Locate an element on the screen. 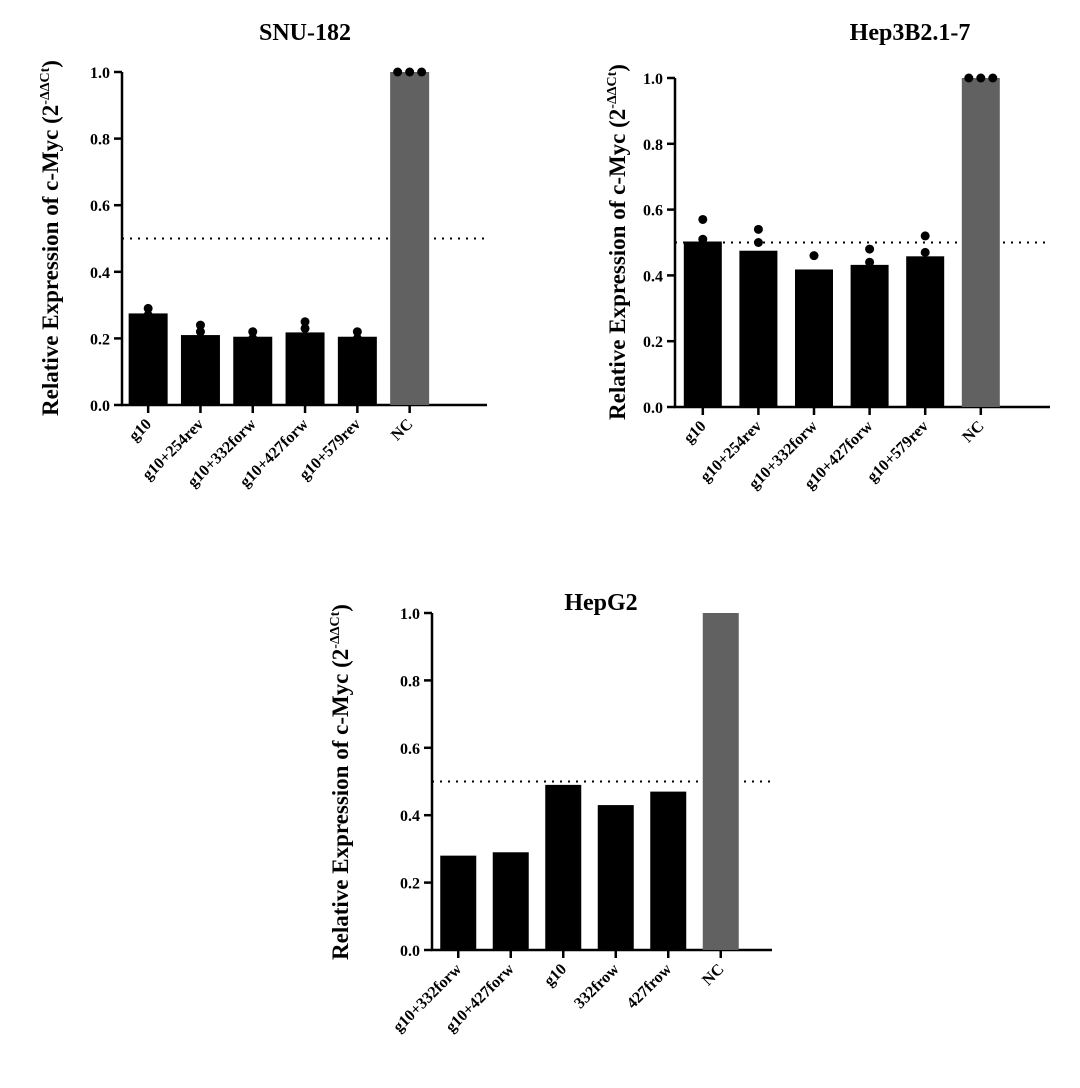  chart-title: HepG2 is located at coordinates (600, 603).